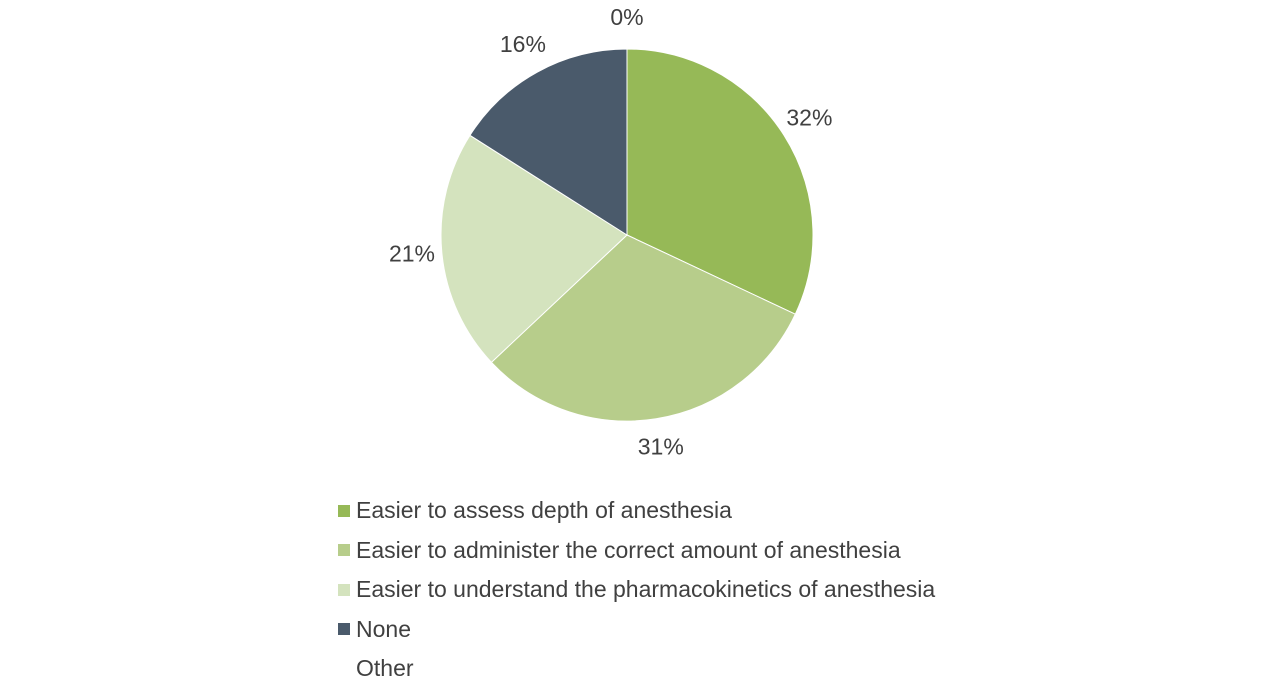 The width and height of the screenshot is (1280, 697). Describe the element at coordinates (788, 669) in the screenshot. I see `legend-item-other: Other` at that location.